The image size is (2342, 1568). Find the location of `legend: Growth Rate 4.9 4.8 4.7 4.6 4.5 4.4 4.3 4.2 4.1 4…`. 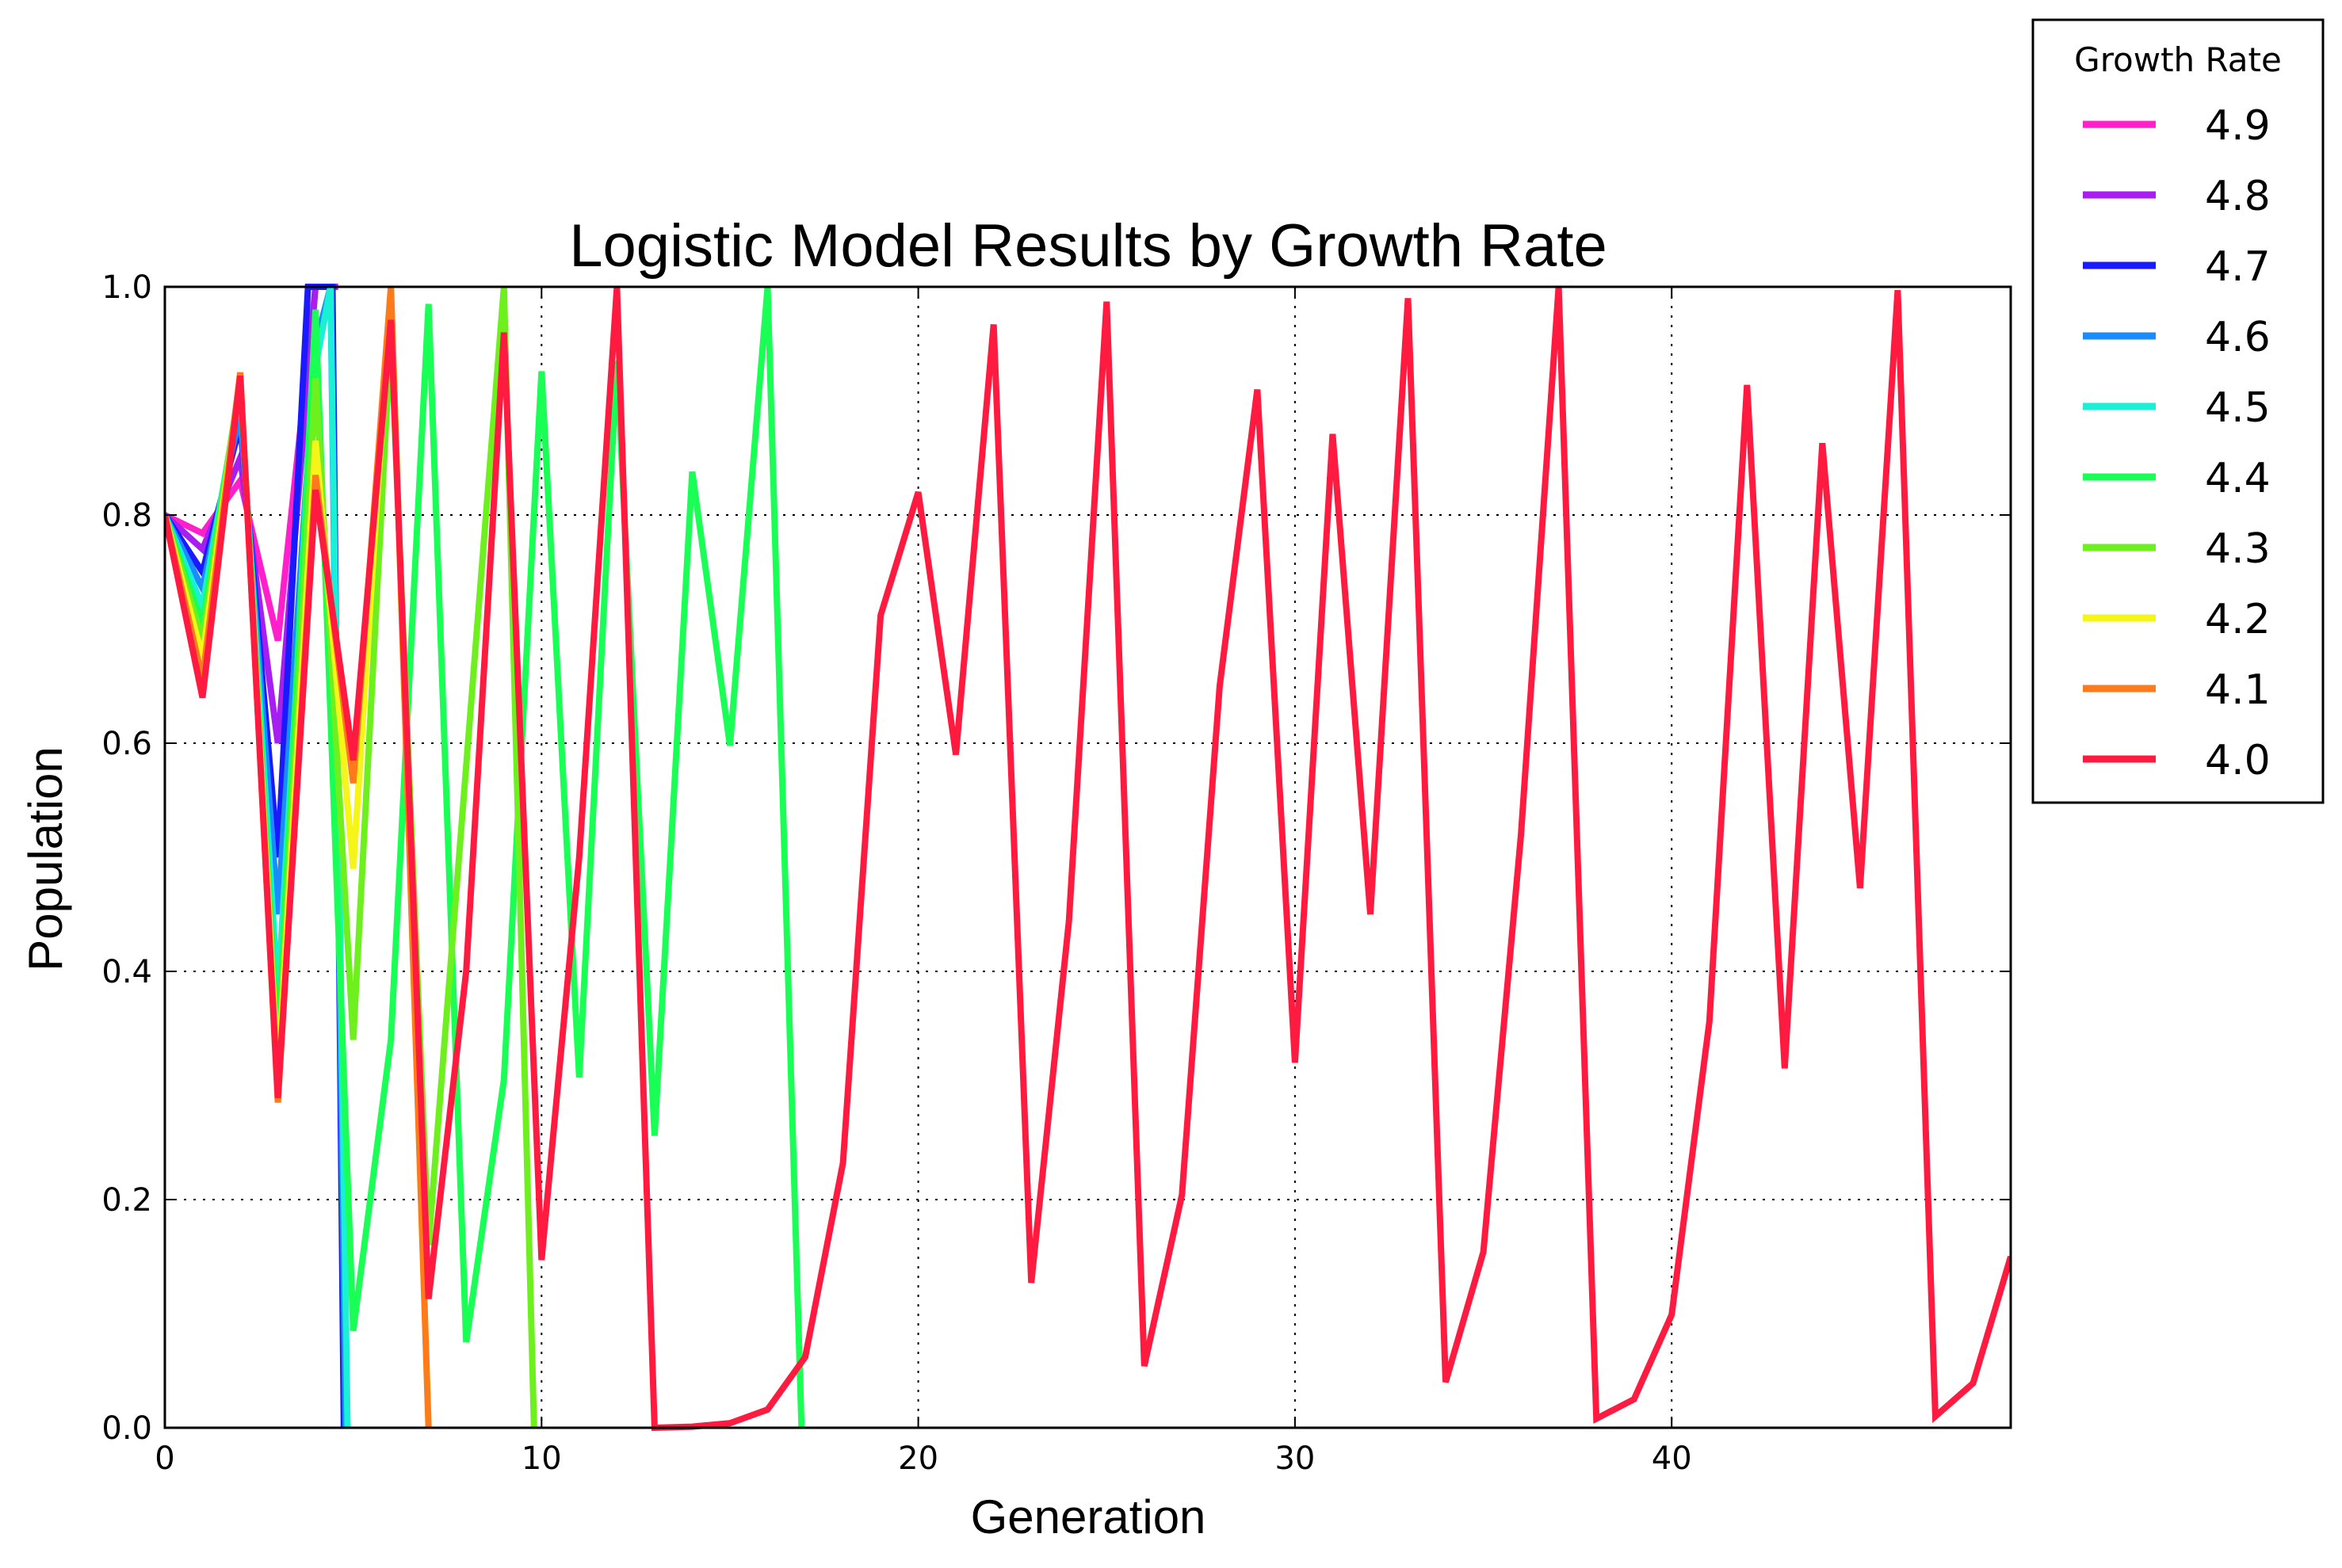

legend: Growth Rate 4.9 4.8 4.7 4.6 4.5 4.4 4.3 4.2 4.1 4… is located at coordinates (2178, 411).